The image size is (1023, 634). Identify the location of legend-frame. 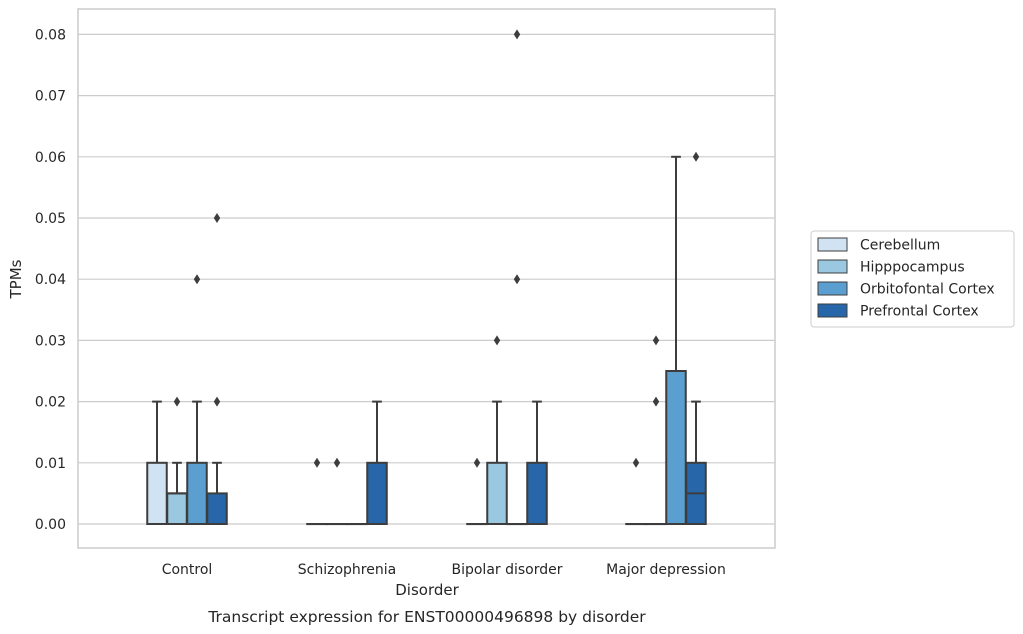
(912, 279).